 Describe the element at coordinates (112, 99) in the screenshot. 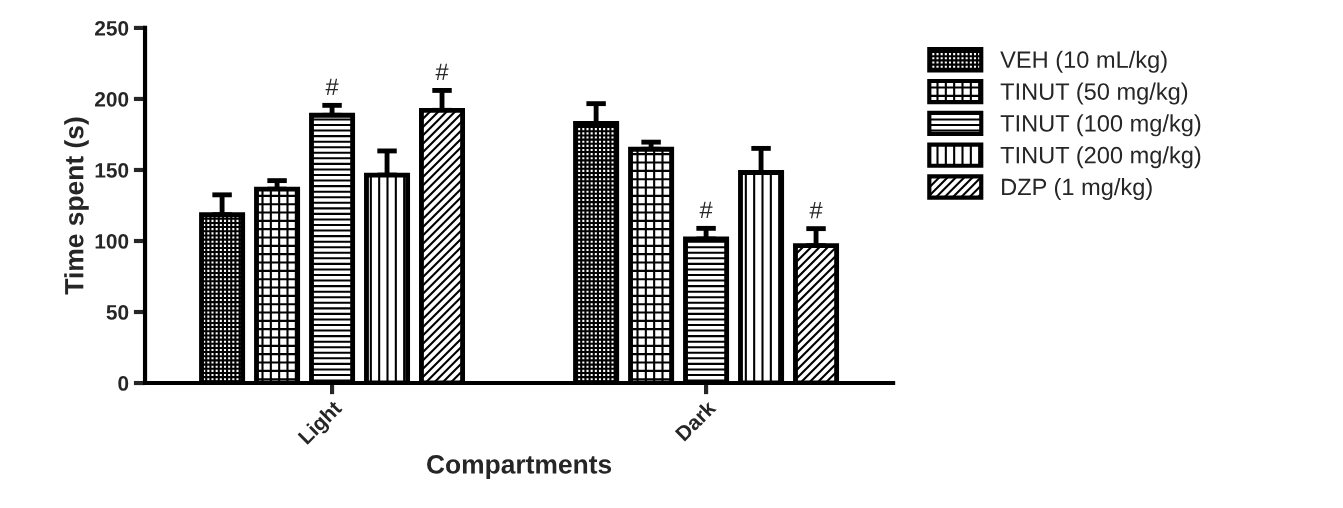

I see `y-tick-label: 200` at that location.